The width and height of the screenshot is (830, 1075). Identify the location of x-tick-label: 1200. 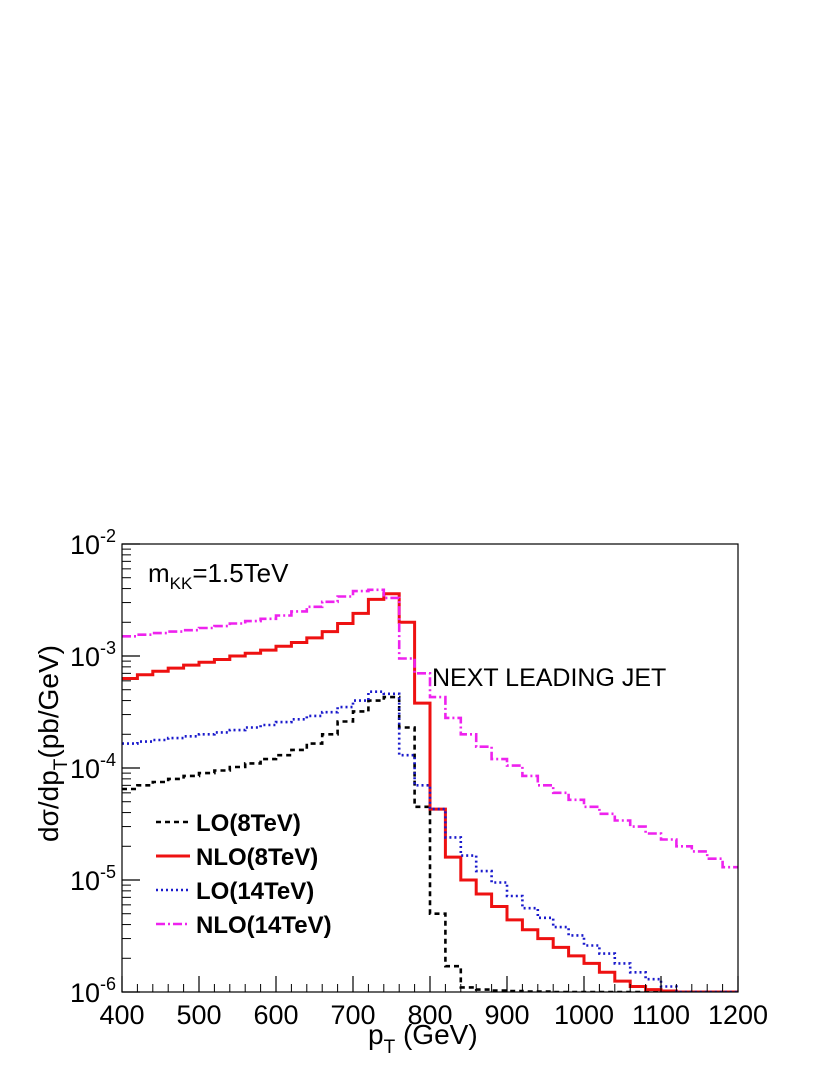
(738, 1015).